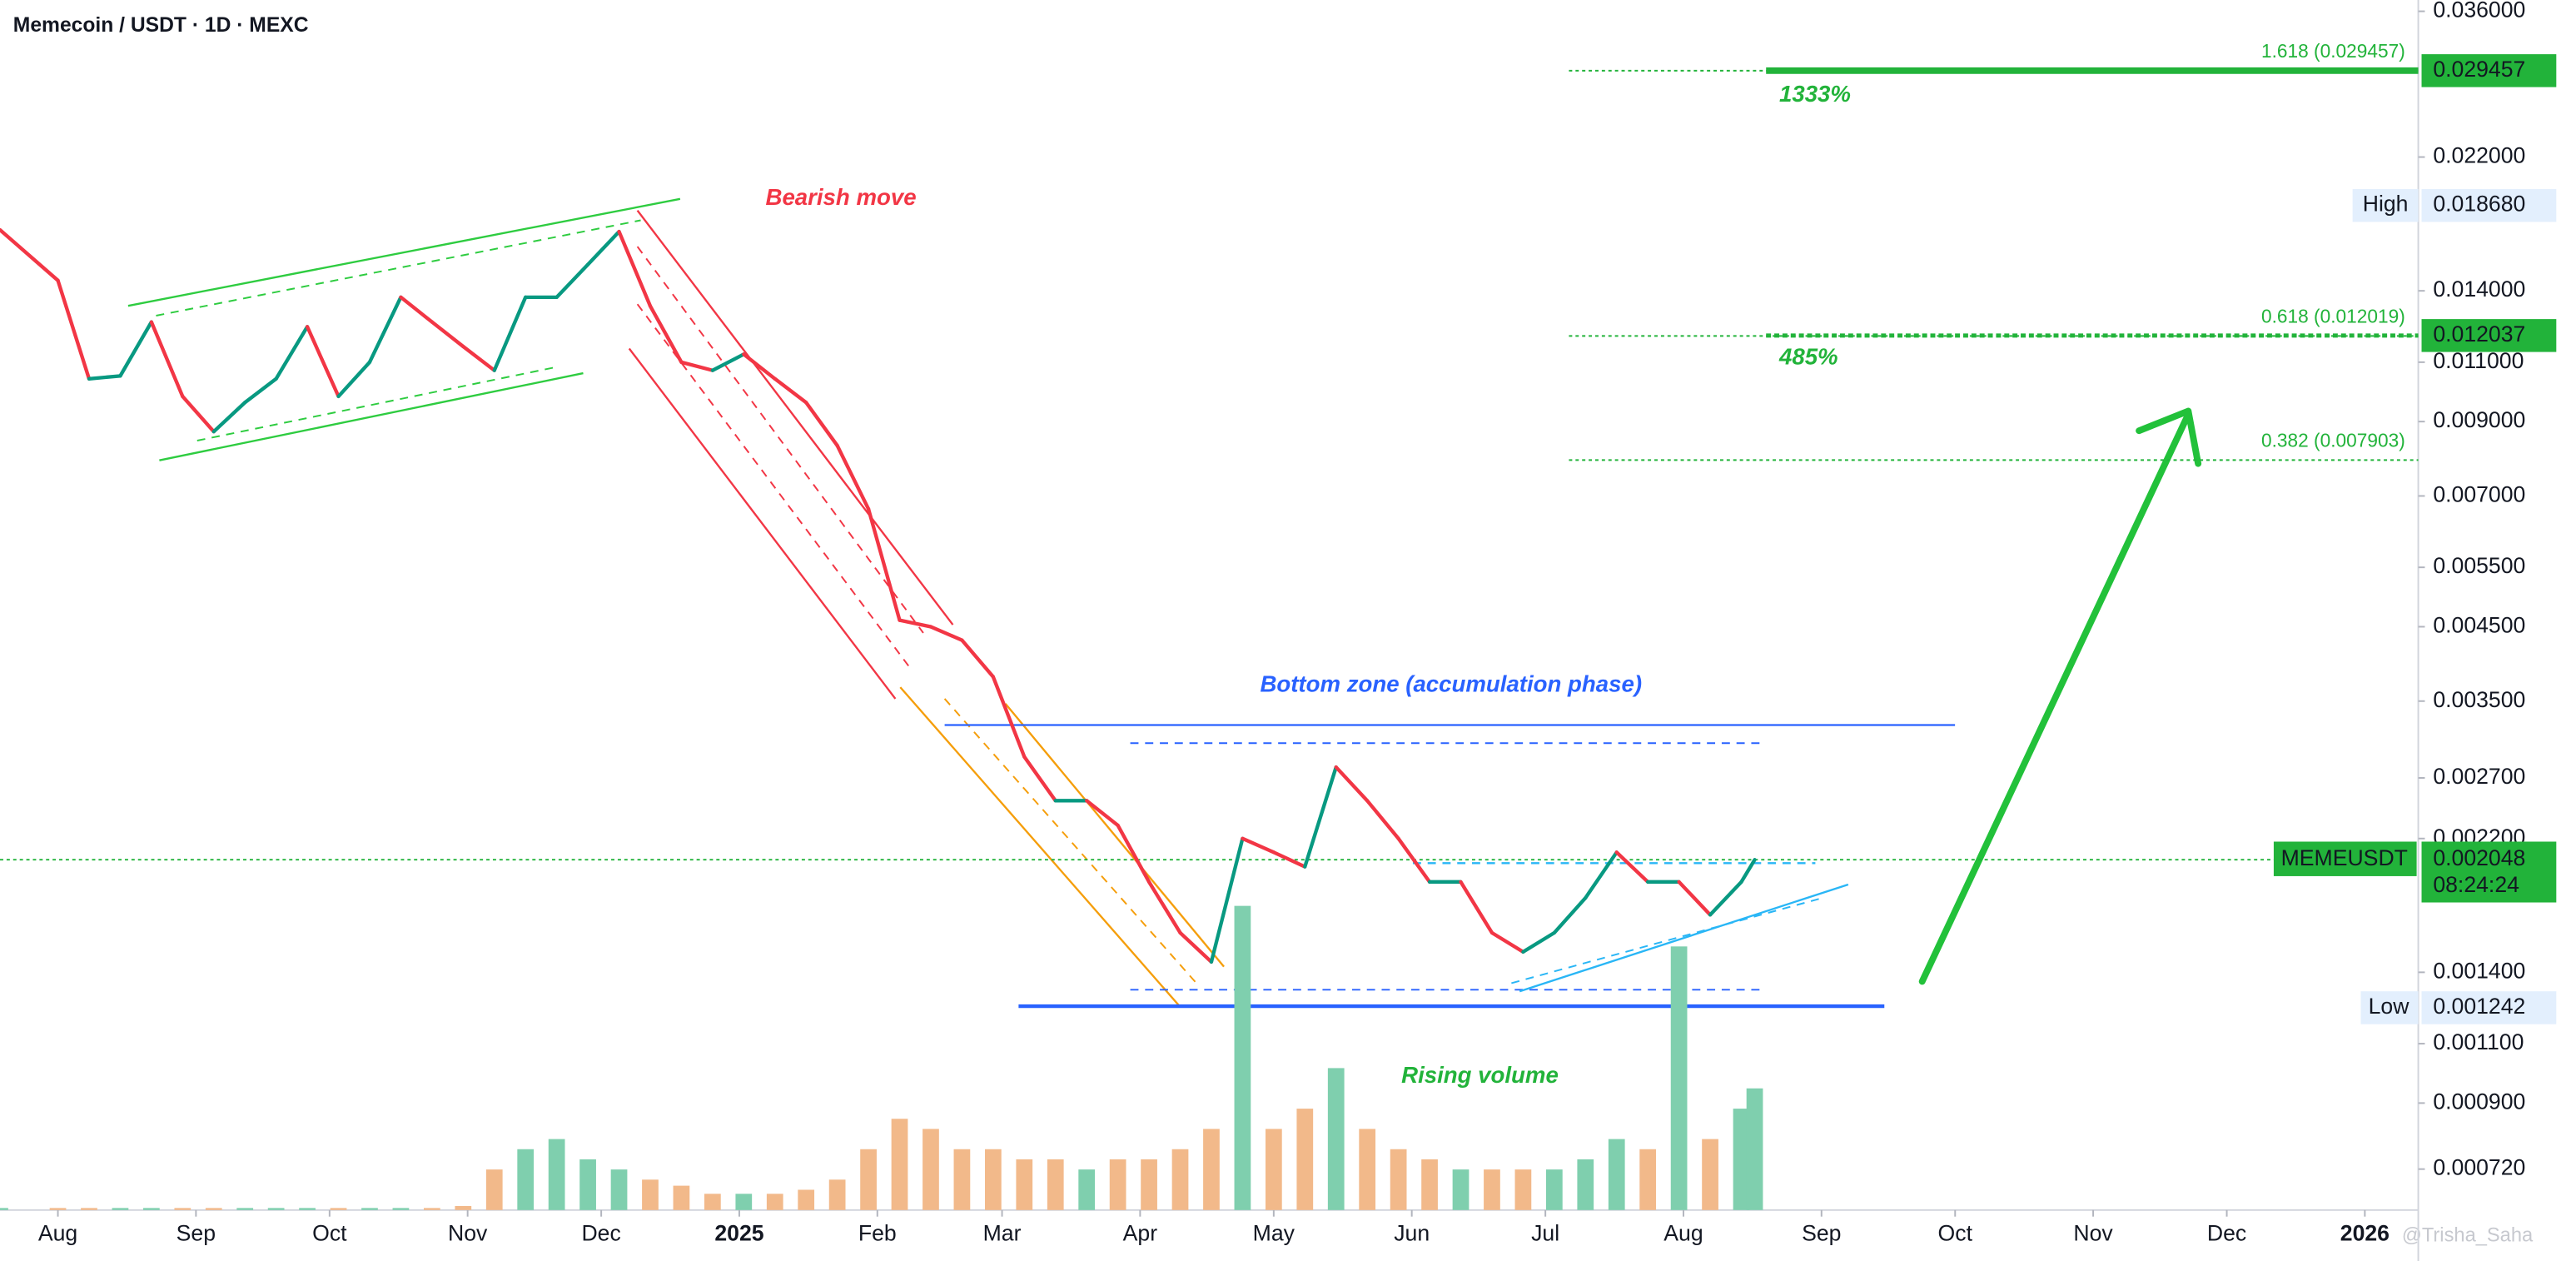 Image resolution: width=2576 pixels, height=1261 pixels. What do you see at coordinates (2479, 1101) in the screenshot?
I see `y-tick-label: 0.000900` at bounding box center [2479, 1101].